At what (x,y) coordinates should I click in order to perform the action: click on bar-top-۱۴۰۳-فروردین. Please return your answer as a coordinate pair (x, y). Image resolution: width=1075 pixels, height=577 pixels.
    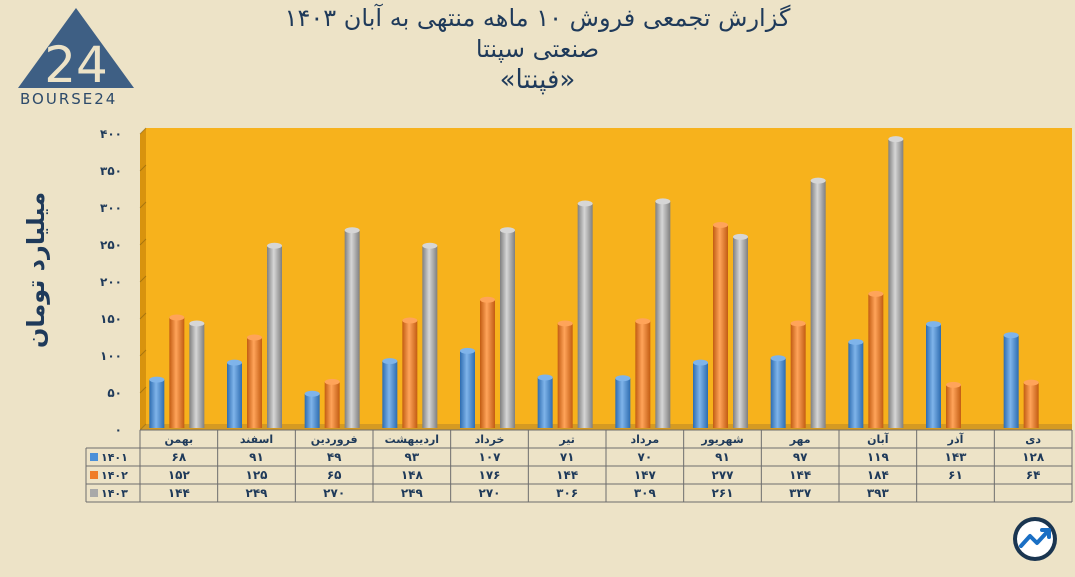
    Looking at the image, I should click on (352, 230).